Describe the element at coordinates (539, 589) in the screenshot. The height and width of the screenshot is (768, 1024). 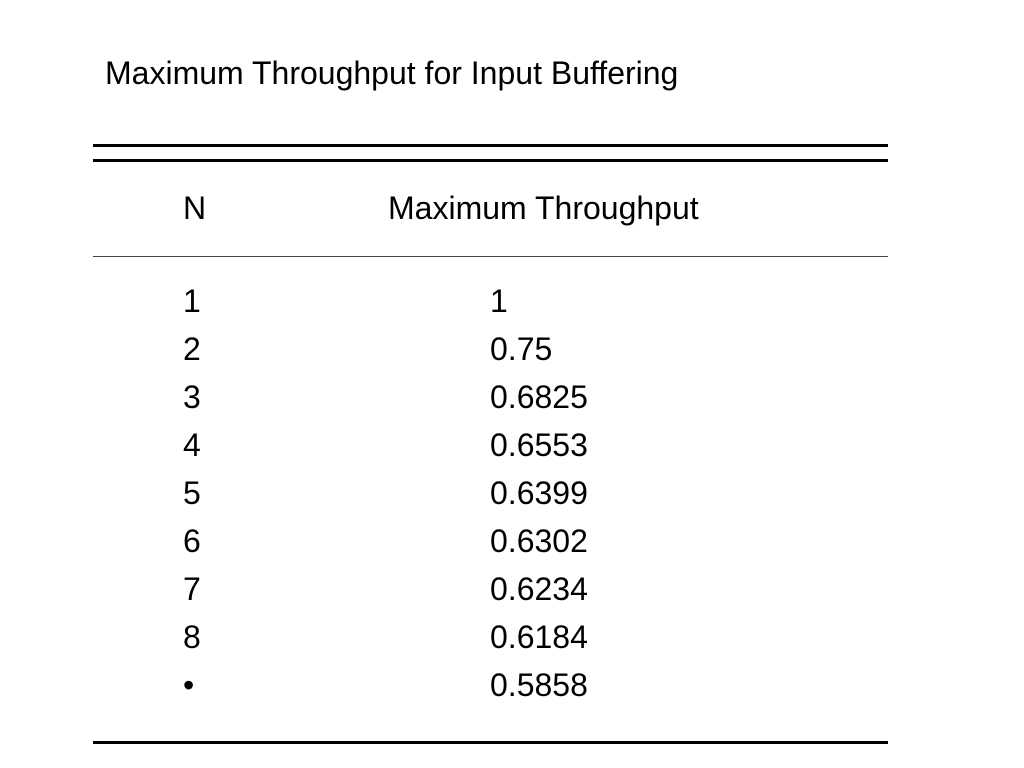
I see `table-cell: 0.6234` at that location.